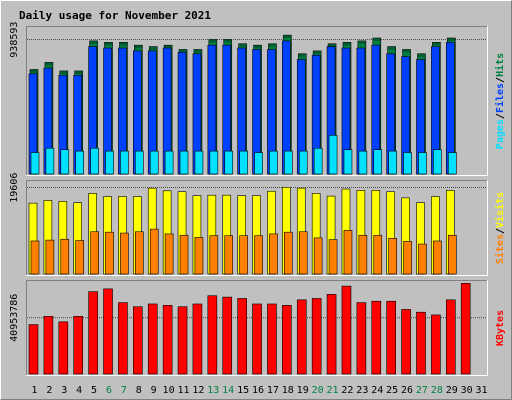  What do you see at coordinates (421, 55) in the screenshot?
I see `bar-hits-day-27-top` at bounding box center [421, 55].